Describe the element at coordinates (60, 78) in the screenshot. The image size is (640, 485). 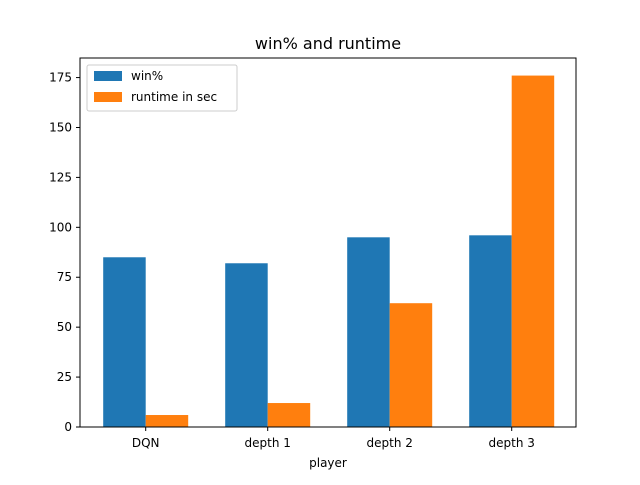
I see `y-tick-label-7: 175` at that location.